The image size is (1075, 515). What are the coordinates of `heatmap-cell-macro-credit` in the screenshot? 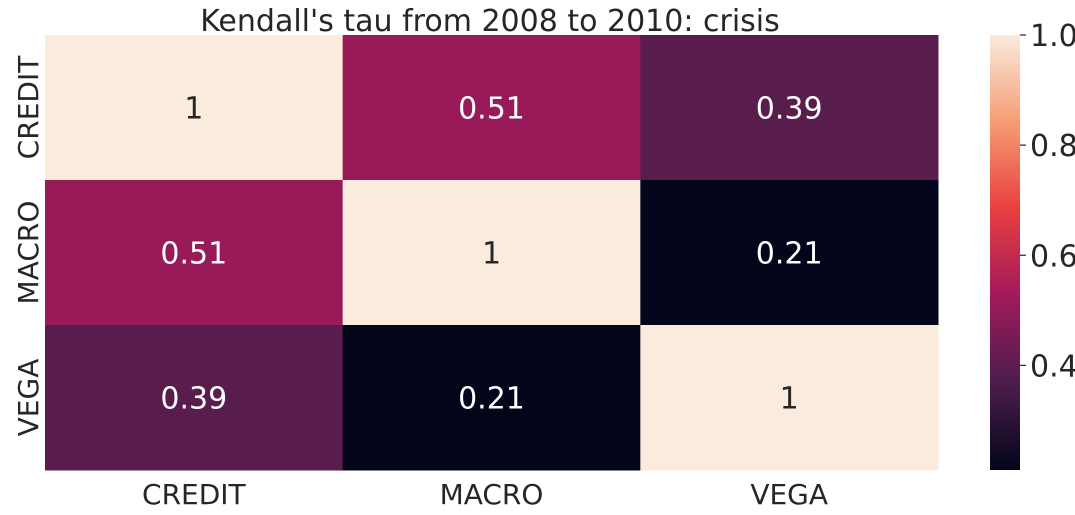 It's located at (194, 253).